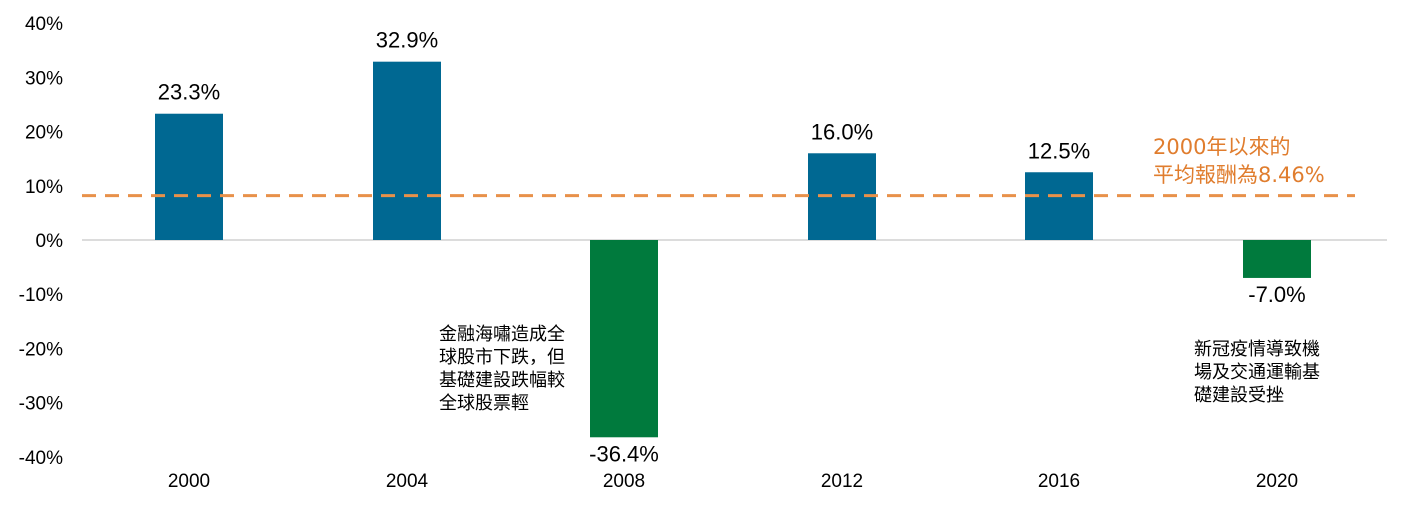 The width and height of the screenshot is (1409, 506). Describe the element at coordinates (407, 150) in the screenshot. I see `bar-2004` at that location.